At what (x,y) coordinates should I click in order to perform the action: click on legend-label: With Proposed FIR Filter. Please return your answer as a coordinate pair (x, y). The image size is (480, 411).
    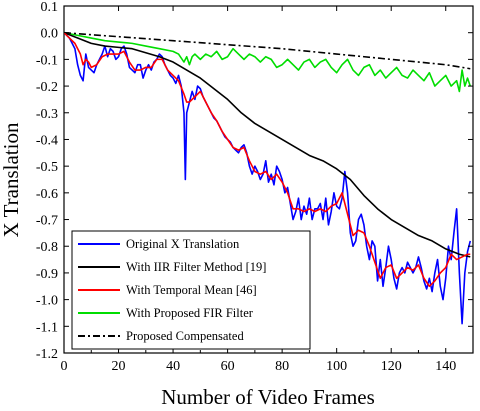
    Looking at the image, I should click on (190, 313).